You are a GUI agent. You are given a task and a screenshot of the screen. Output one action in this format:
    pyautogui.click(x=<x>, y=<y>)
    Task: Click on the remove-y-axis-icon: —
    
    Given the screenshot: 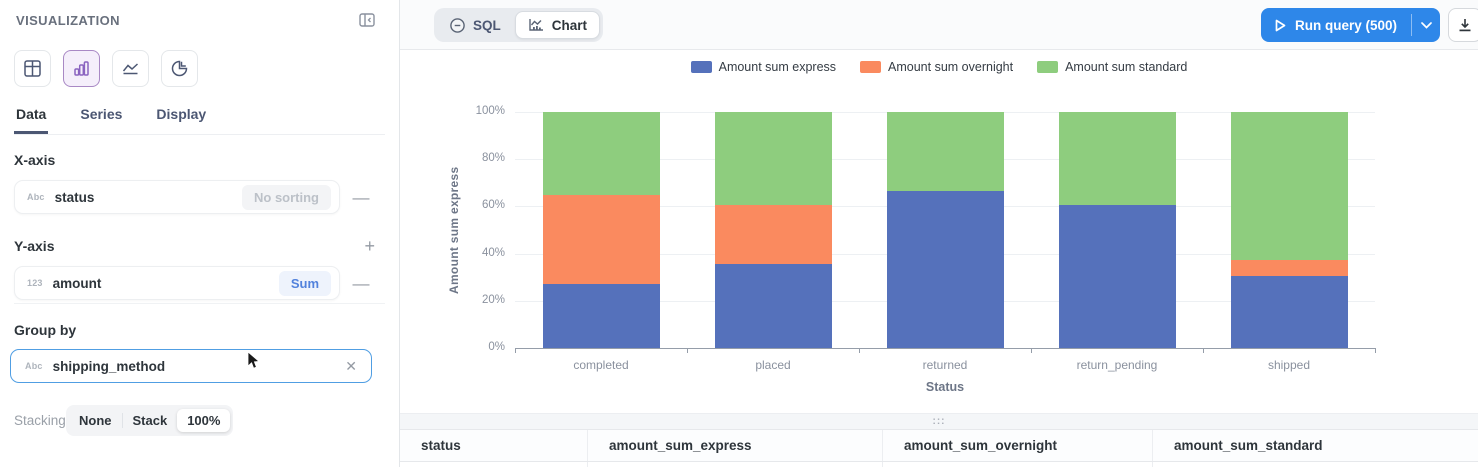 What is the action you would take?
    pyautogui.click(x=361, y=283)
    